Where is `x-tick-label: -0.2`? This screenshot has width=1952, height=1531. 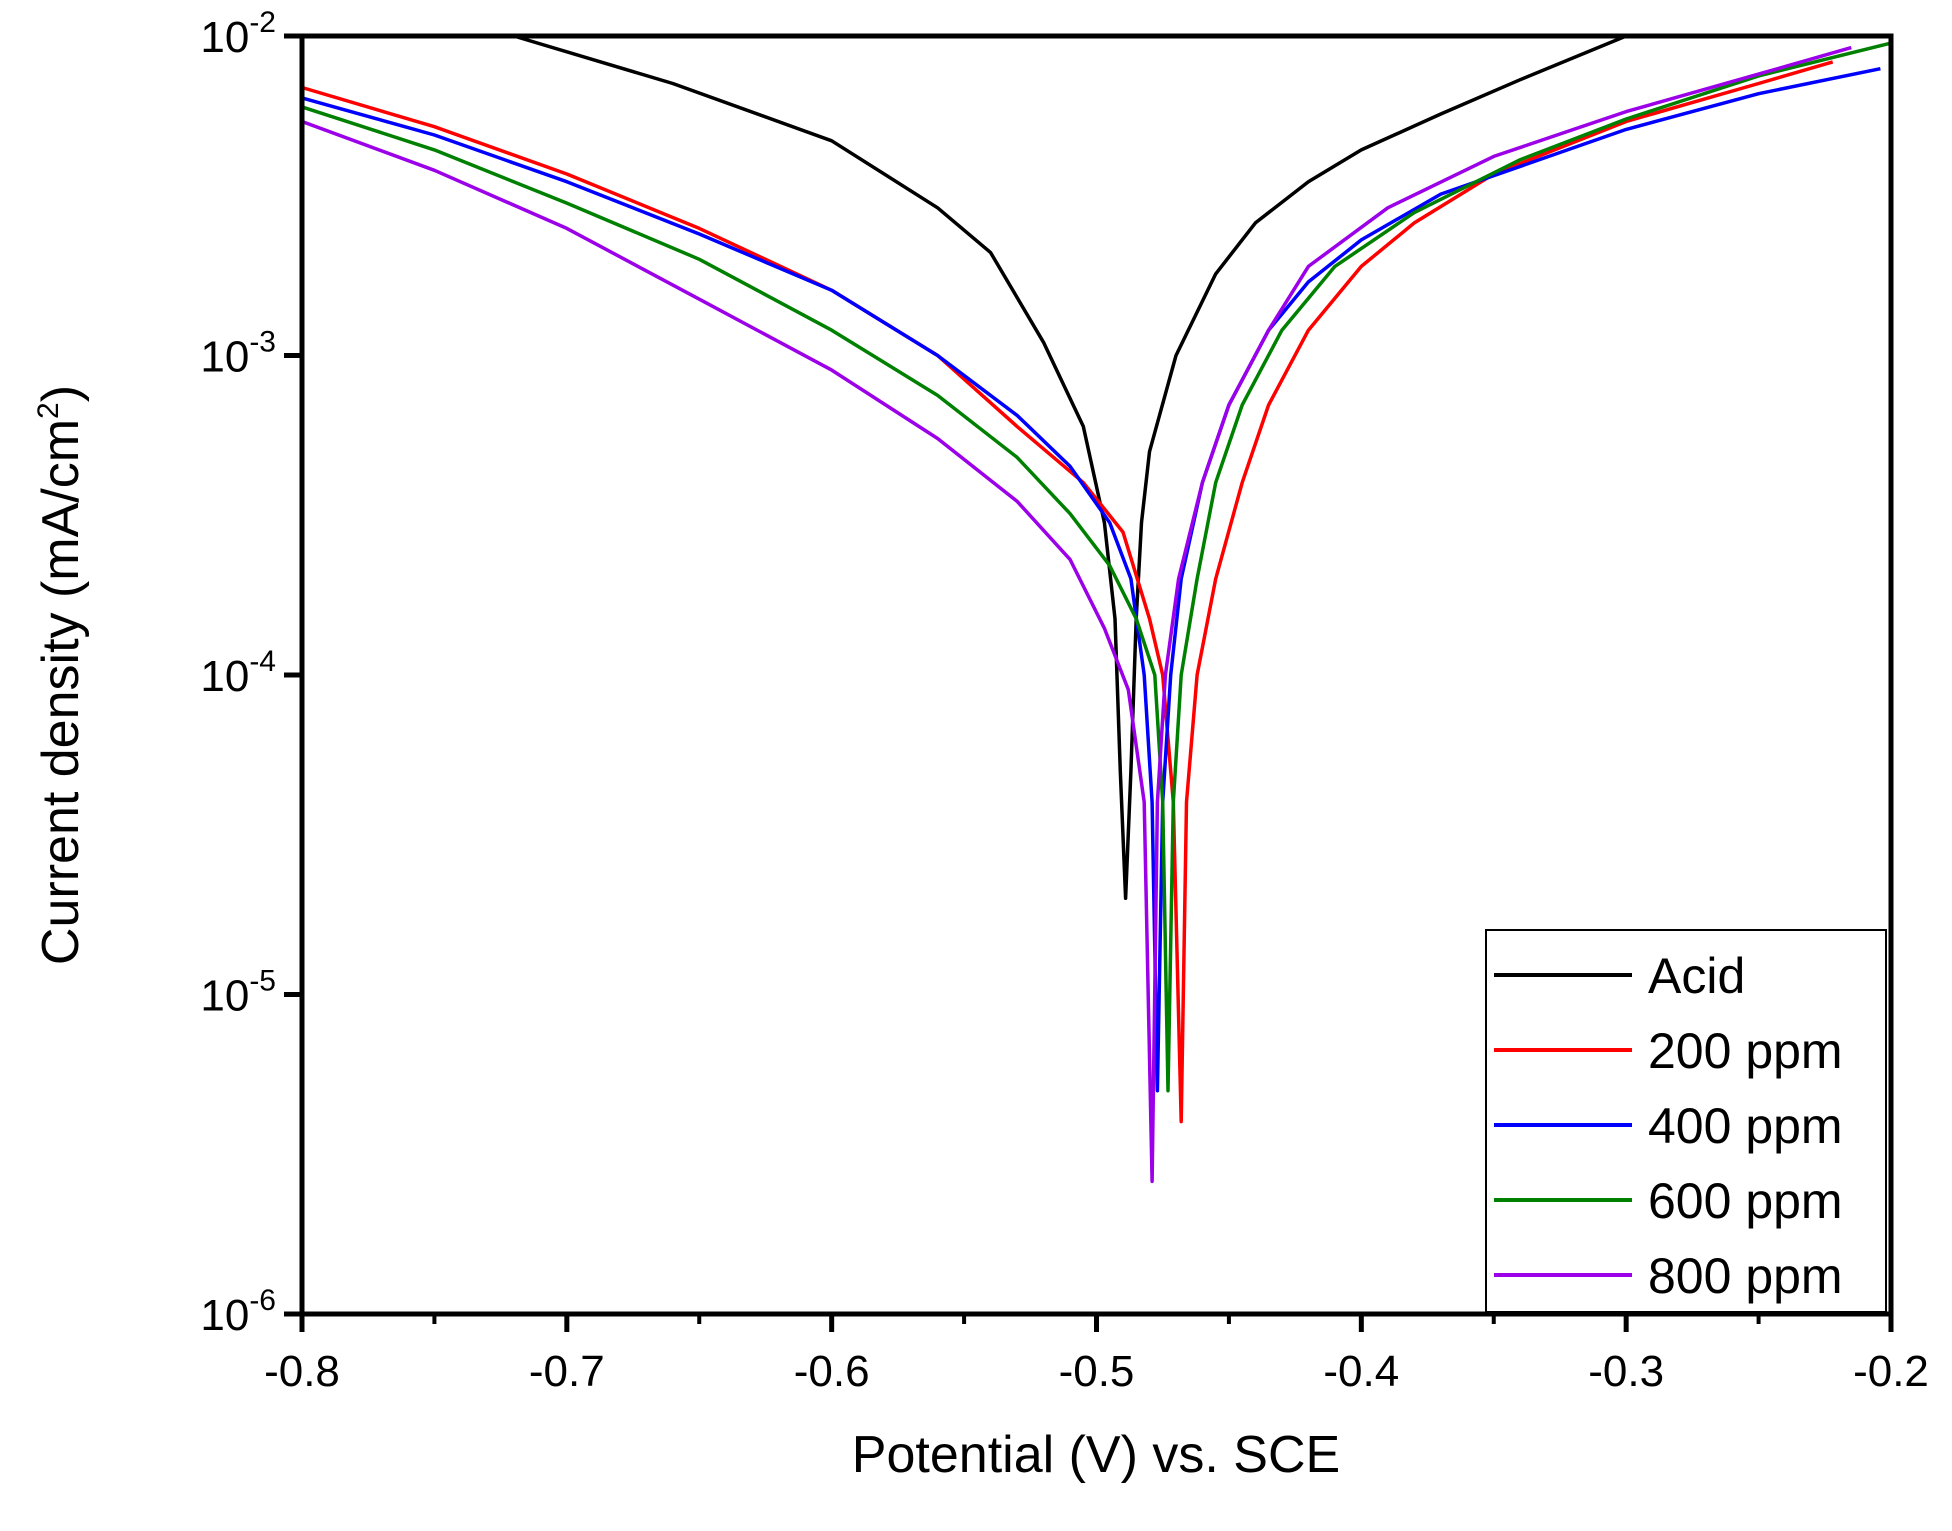 x-tick-label: -0.2 is located at coordinates (1891, 1371).